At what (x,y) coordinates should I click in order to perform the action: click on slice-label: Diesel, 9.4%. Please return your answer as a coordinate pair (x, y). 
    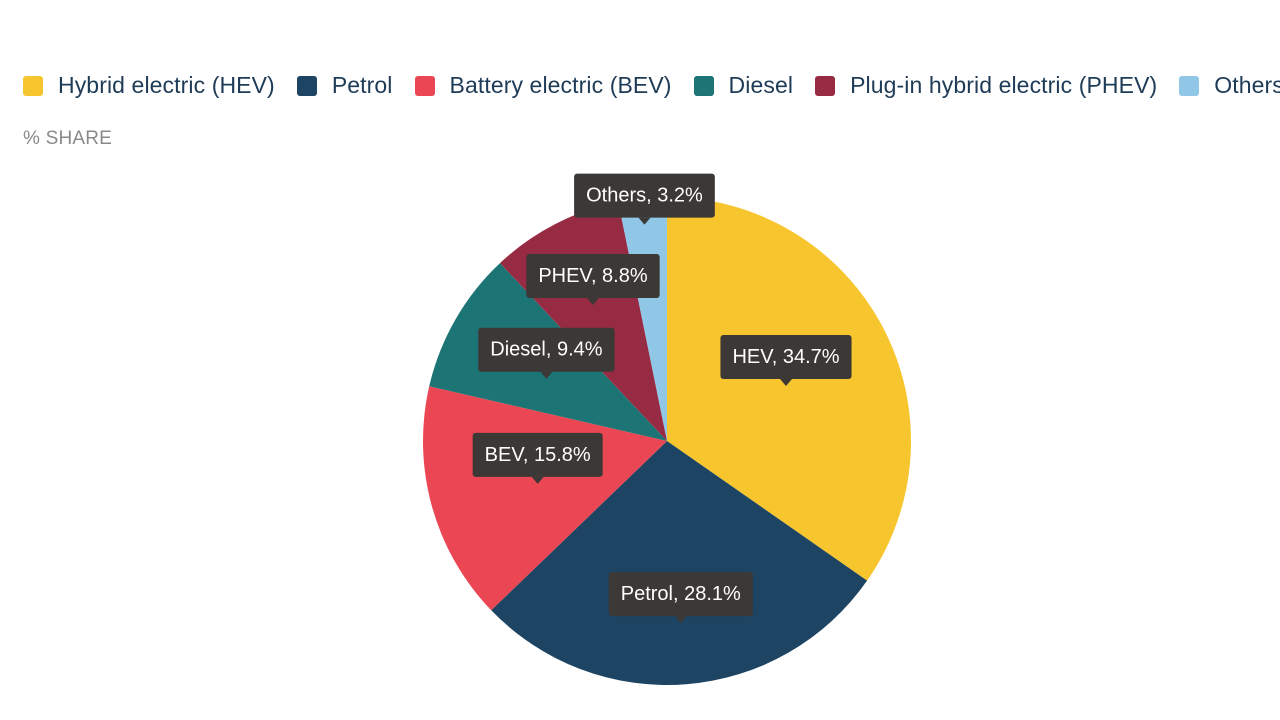
    Looking at the image, I should click on (546, 353).